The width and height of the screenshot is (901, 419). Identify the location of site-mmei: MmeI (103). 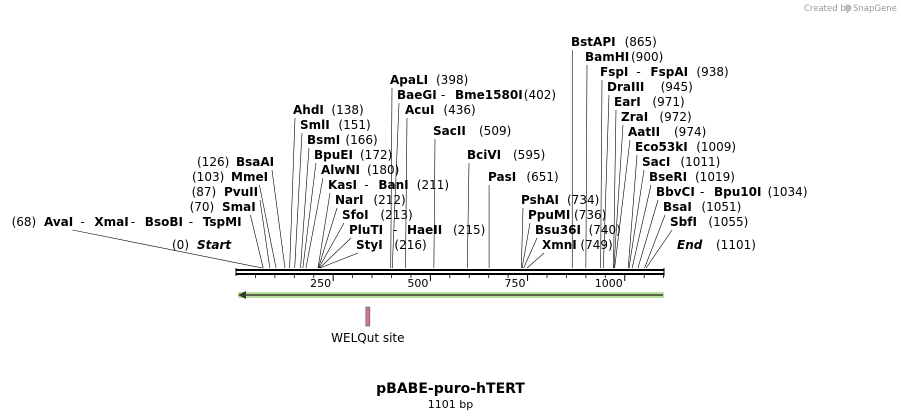
(234, 219).